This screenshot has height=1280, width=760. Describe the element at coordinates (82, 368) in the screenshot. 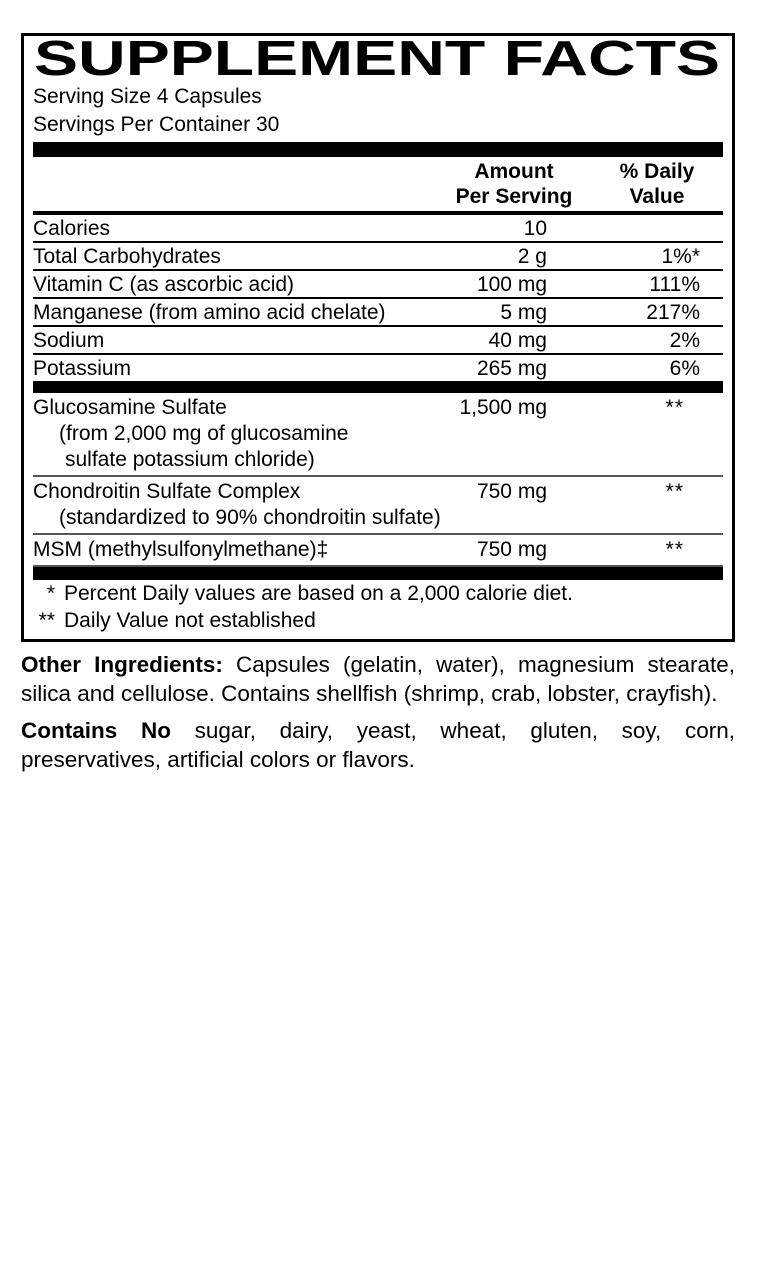

I see `nutrient-name: Potassium` at that location.